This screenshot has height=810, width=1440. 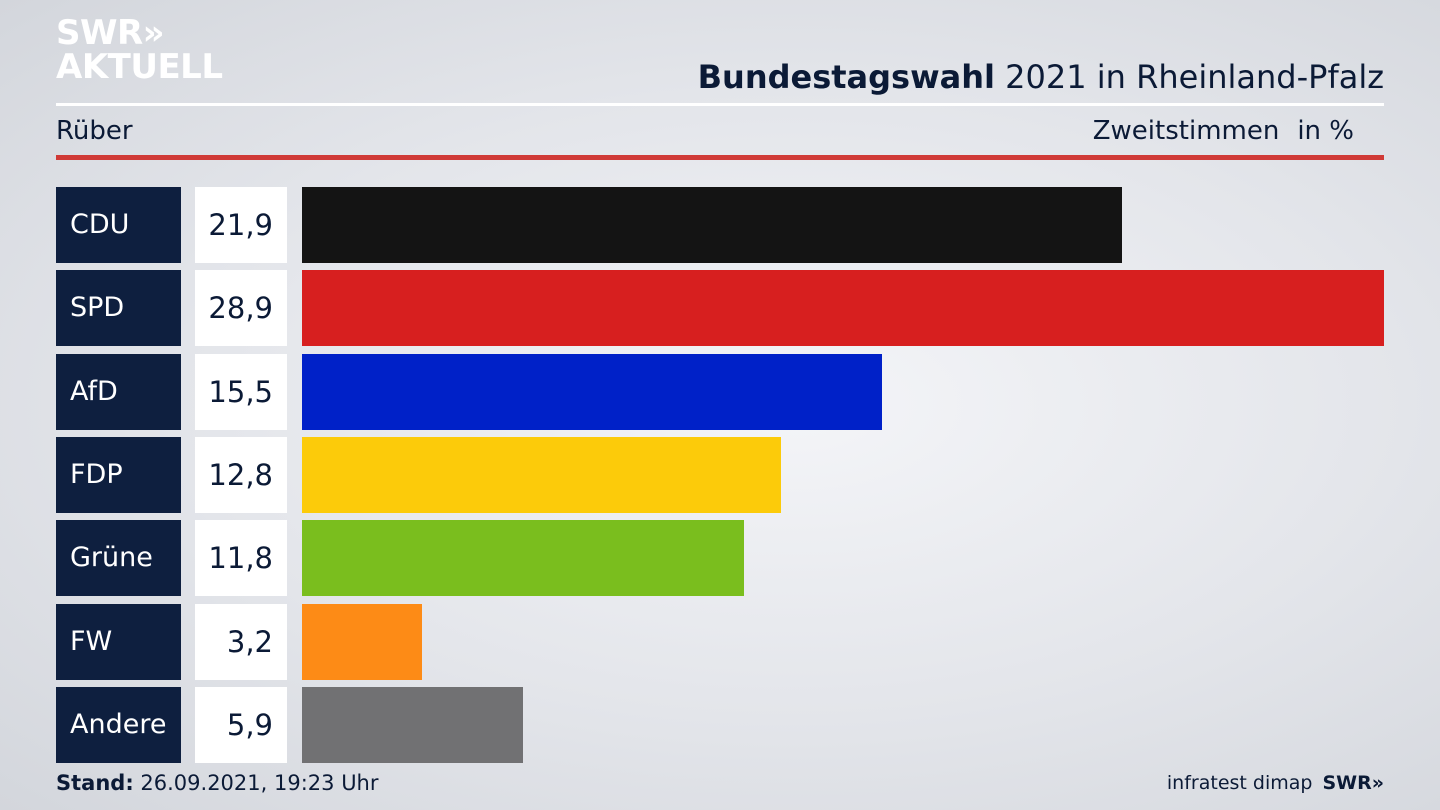 I want to click on bar-row: FDP 12,8, so click(x=720, y=475).